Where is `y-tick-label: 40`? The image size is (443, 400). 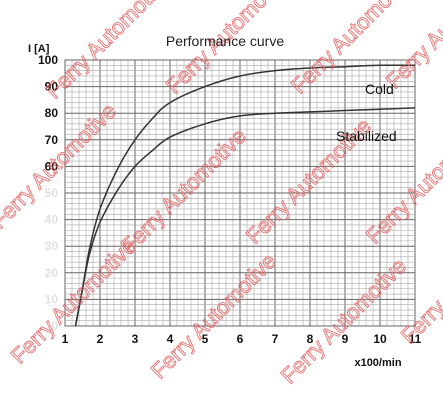
y-tick-label: 40 is located at coordinates (52, 220).